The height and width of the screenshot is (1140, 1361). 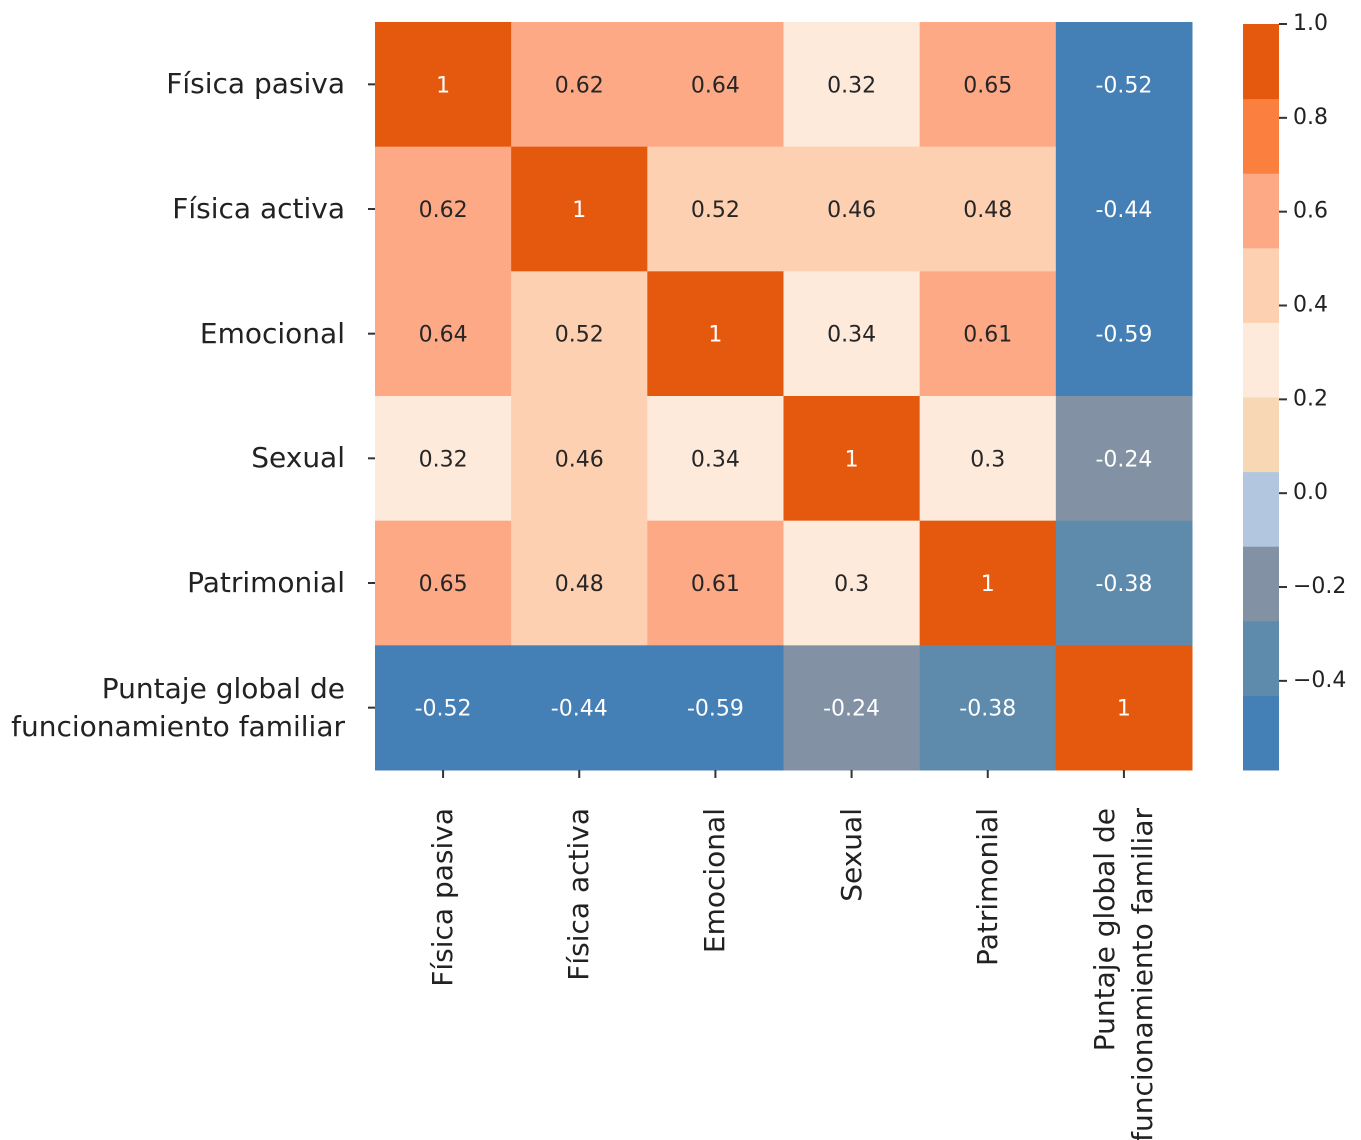 What do you see at coordinates (1319, 680) in the screenshot?
I see `colorbar-tick-label: −0.4` at bounding box center [1319, 680].